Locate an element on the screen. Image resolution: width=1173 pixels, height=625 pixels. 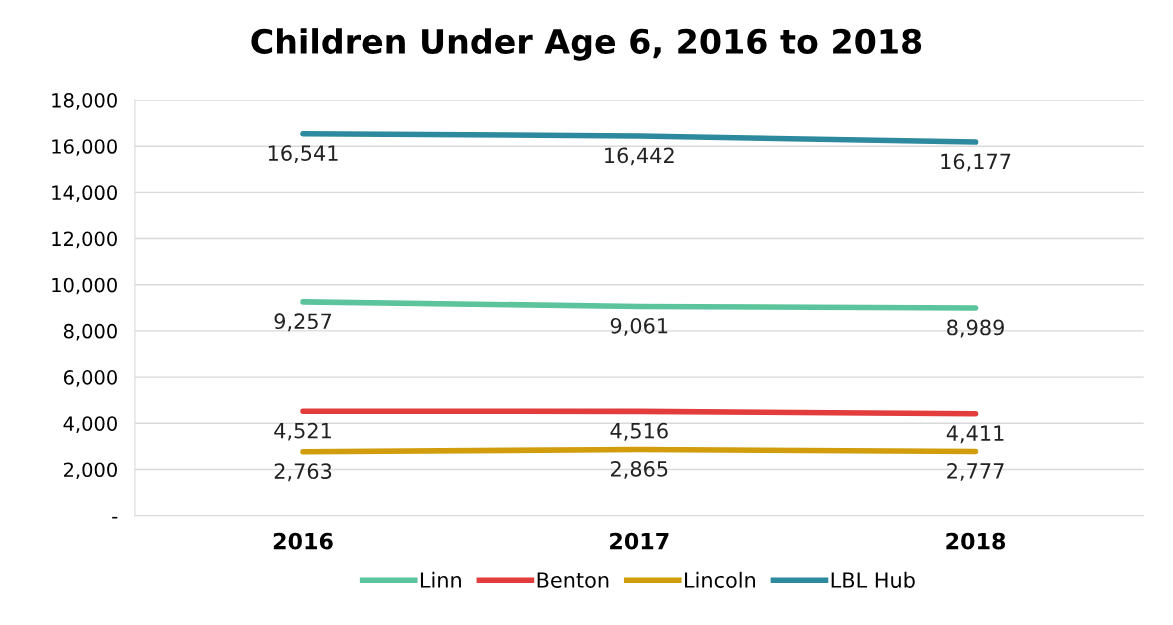
data-label: 2,865 is located at coordinates (639, 469).